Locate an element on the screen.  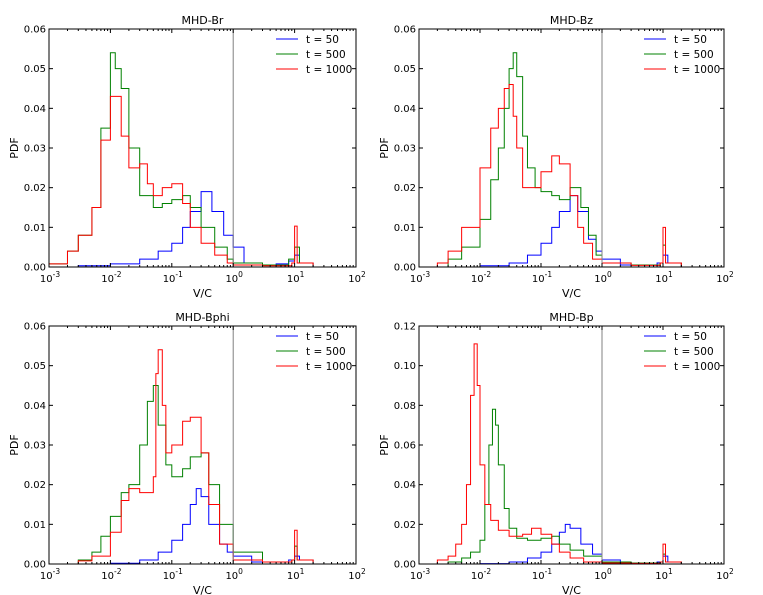
chart-title: MHD-Bz is located at coordinates (571, 20).